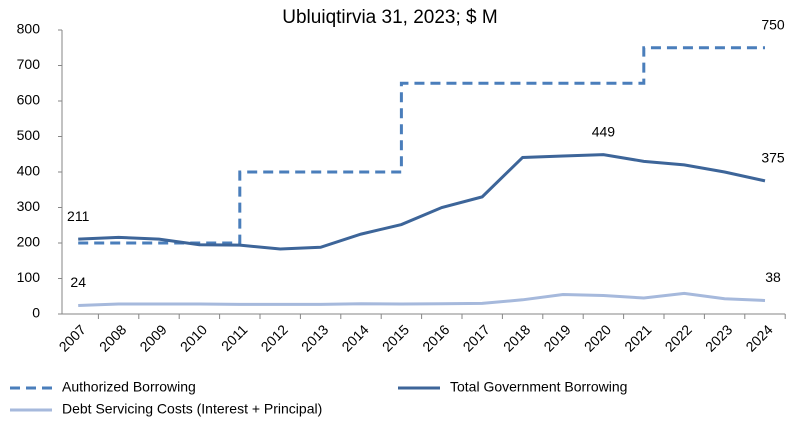 The image size is (797, 424). I want to click on x-tick-label: 2017, so click(476, 337).